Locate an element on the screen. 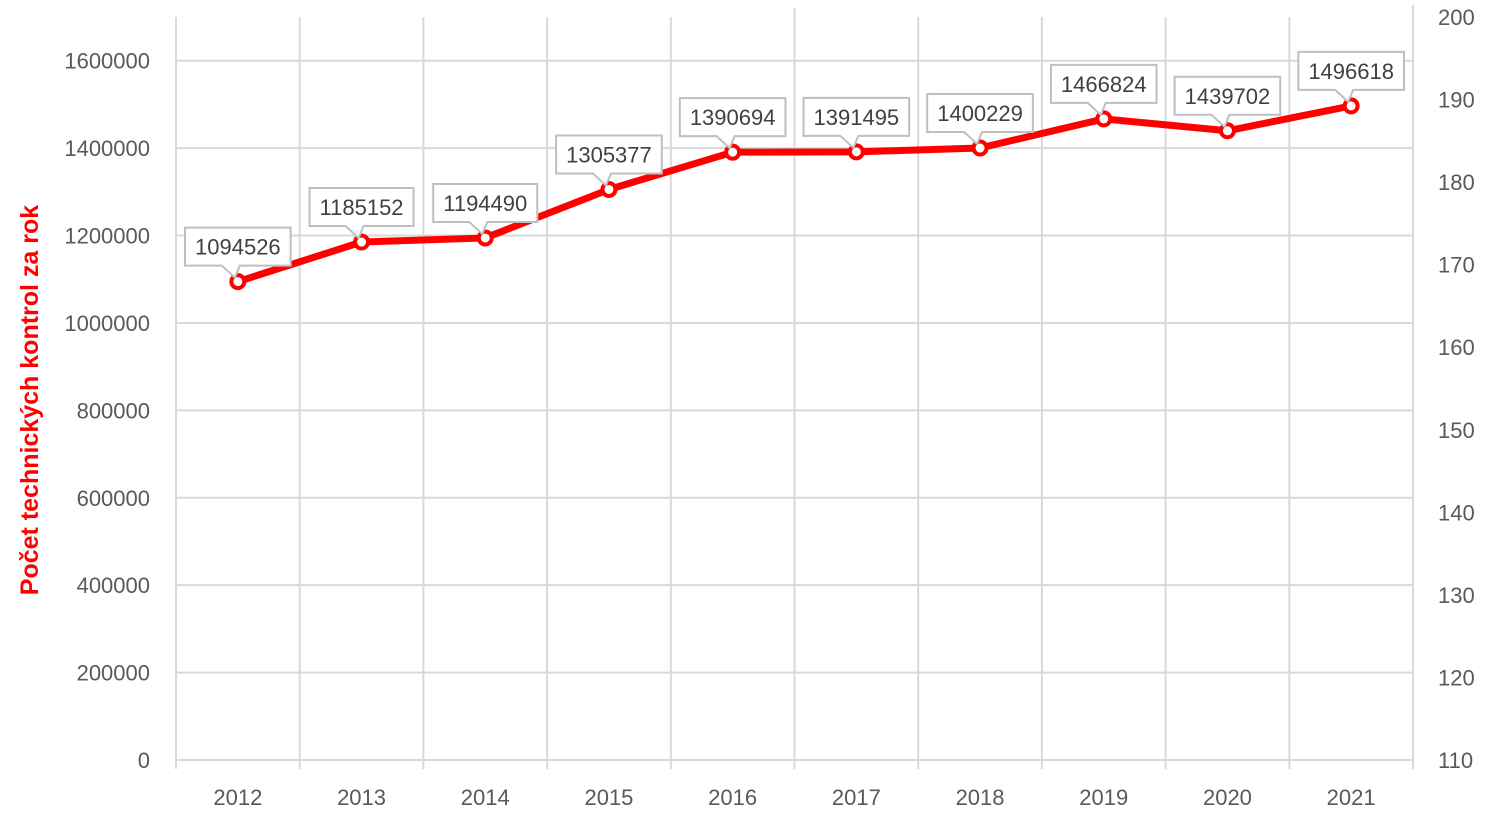 The image size is (1500, 824). data-label: 1390694 is located at coordinates (733, 117).